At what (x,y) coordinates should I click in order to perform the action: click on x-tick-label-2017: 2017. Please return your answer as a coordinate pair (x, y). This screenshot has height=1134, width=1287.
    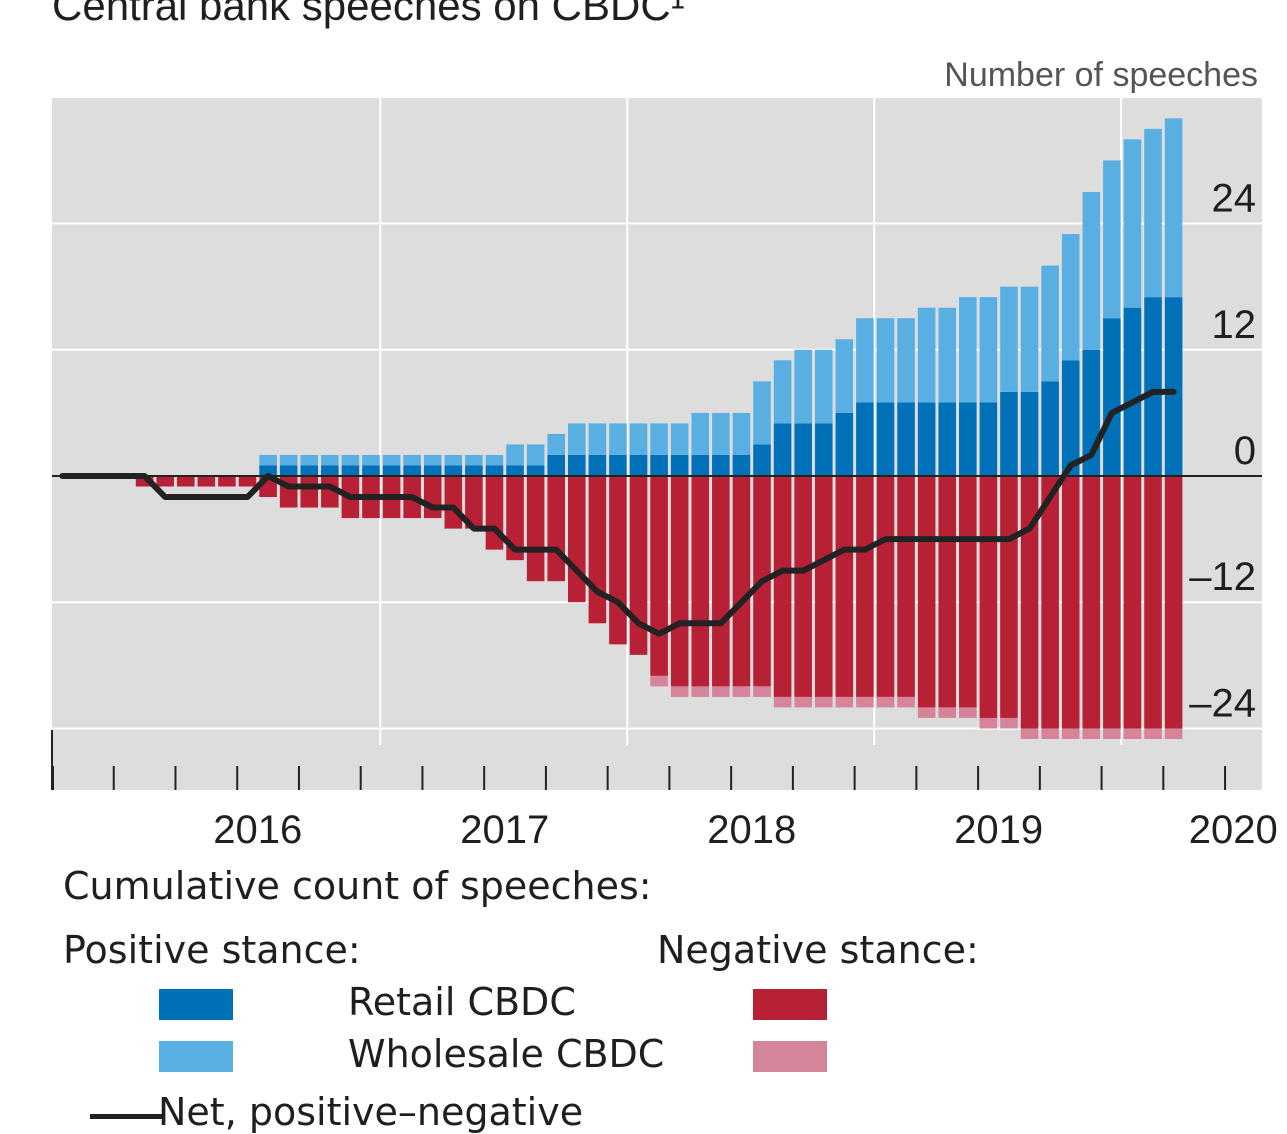
    Looking at the image, I should click on (504, 830).